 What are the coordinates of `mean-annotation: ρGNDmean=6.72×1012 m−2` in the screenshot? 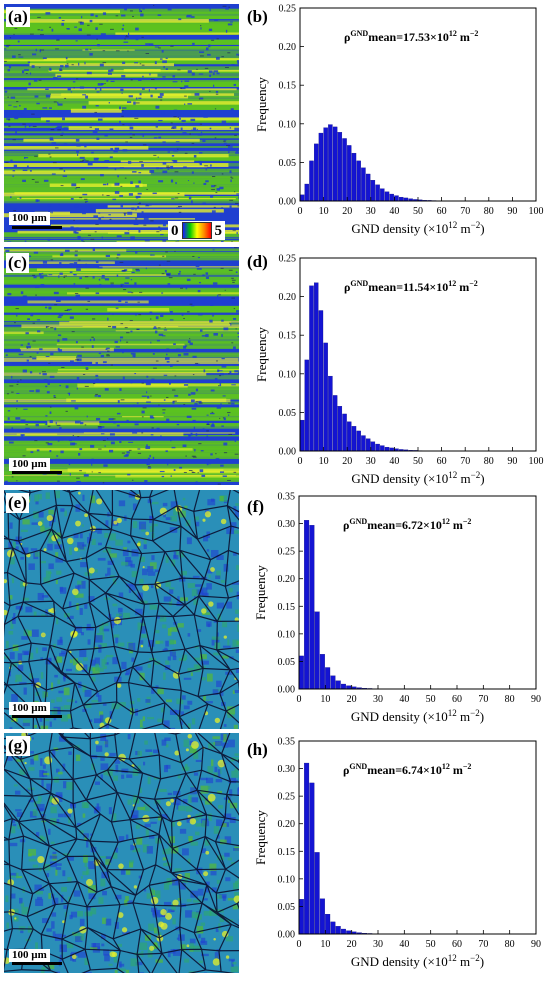 It's located at (407, 524).